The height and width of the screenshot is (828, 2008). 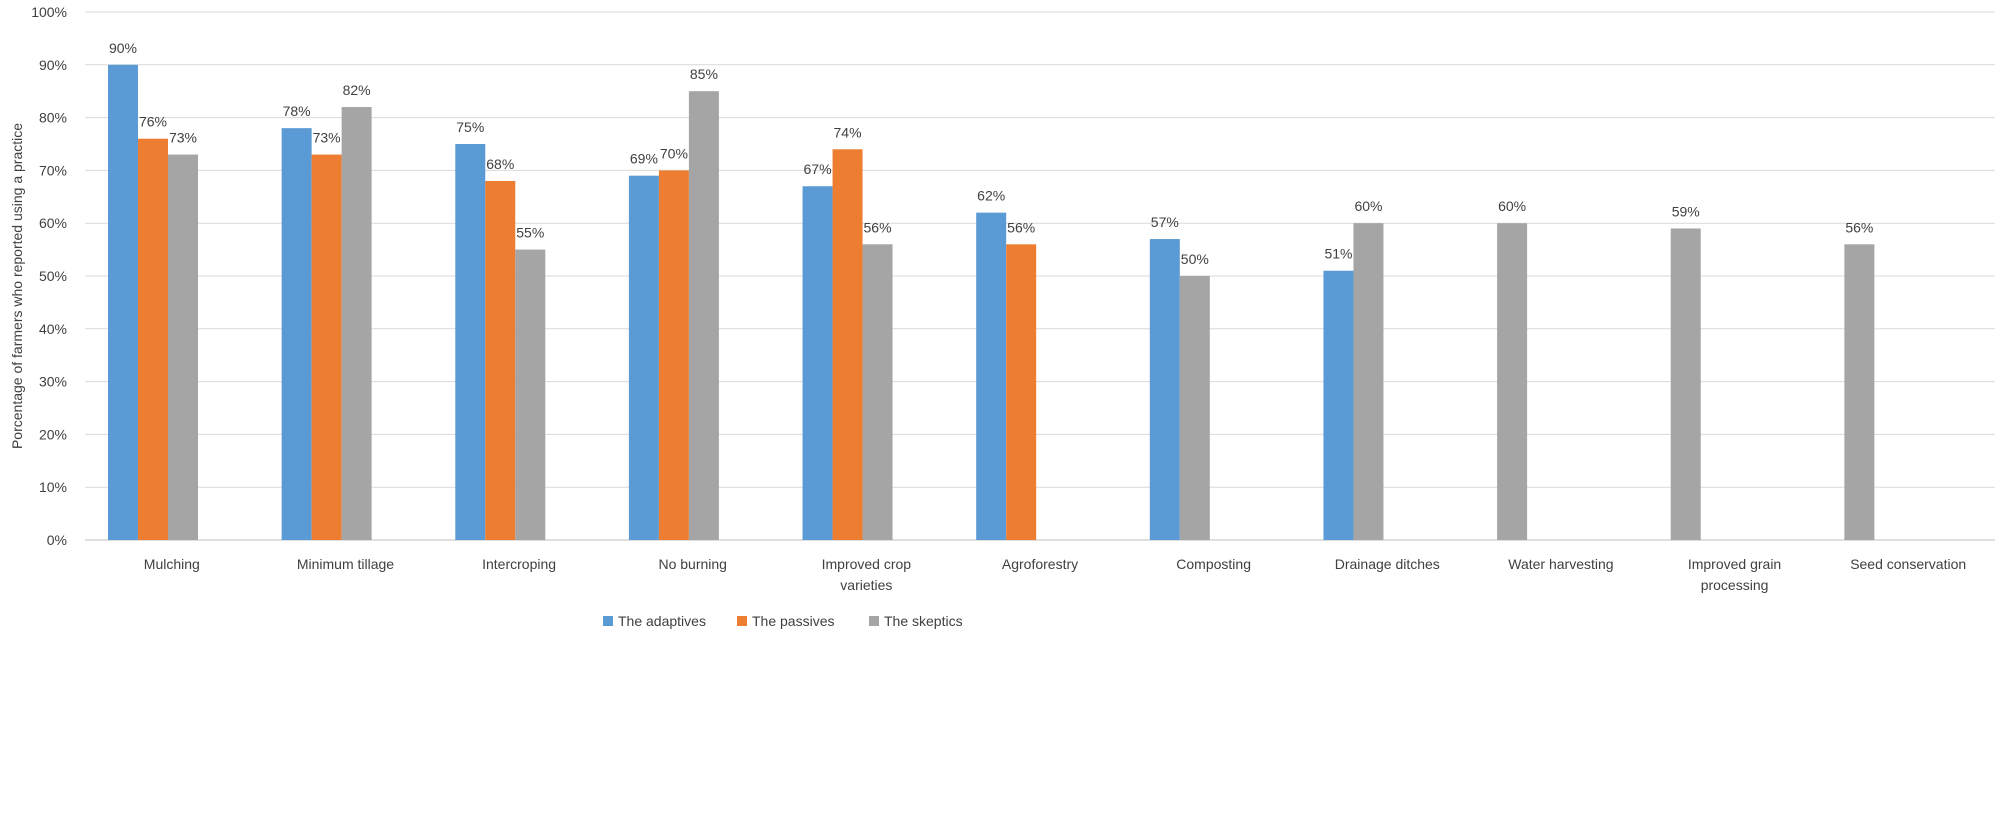 What do you see at coordinates (172, 564) in the screenshot?
I see `x-tick-label: Mulching` at bounding box center [172, 564].